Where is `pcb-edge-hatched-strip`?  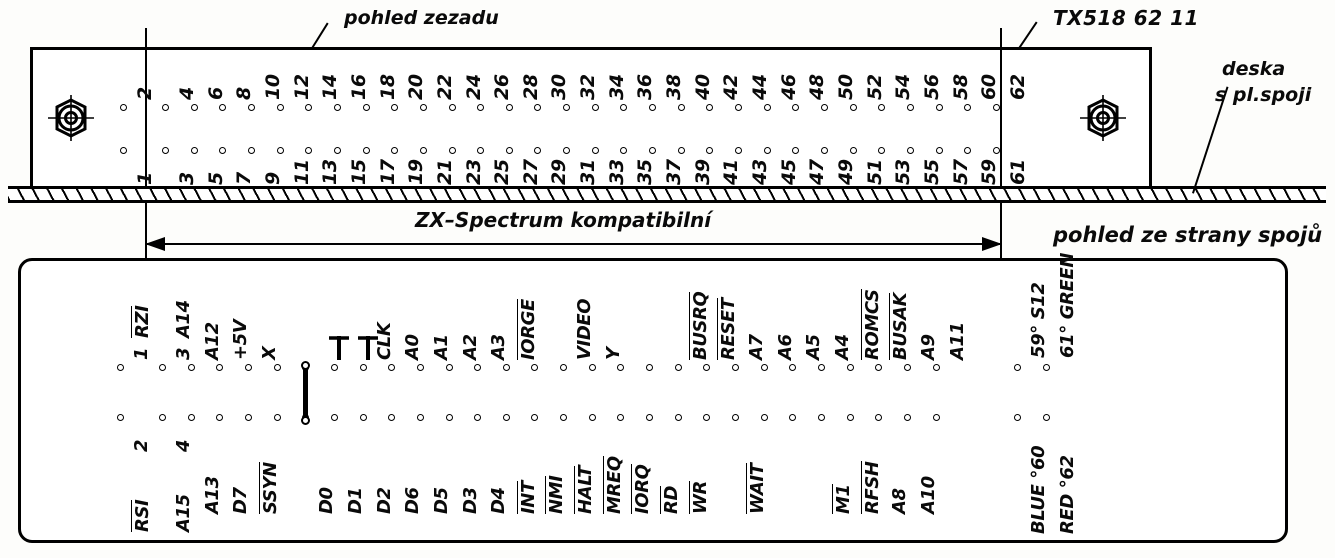 pcb-edge-hatched-strip is located at coordinates (667, 194).